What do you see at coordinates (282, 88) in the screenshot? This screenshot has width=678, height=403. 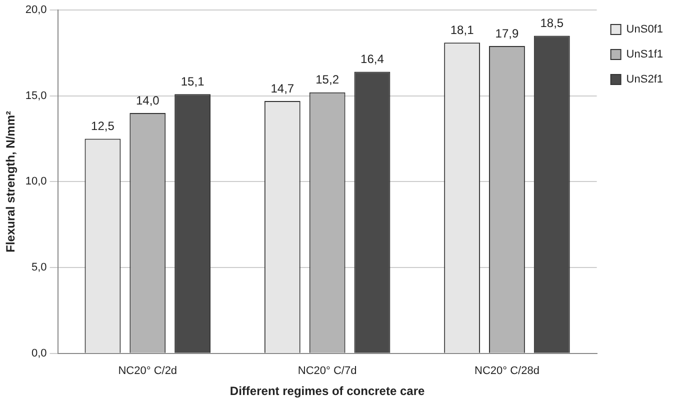 I see `data-label: 14,7` at bounding box center [282, 88].